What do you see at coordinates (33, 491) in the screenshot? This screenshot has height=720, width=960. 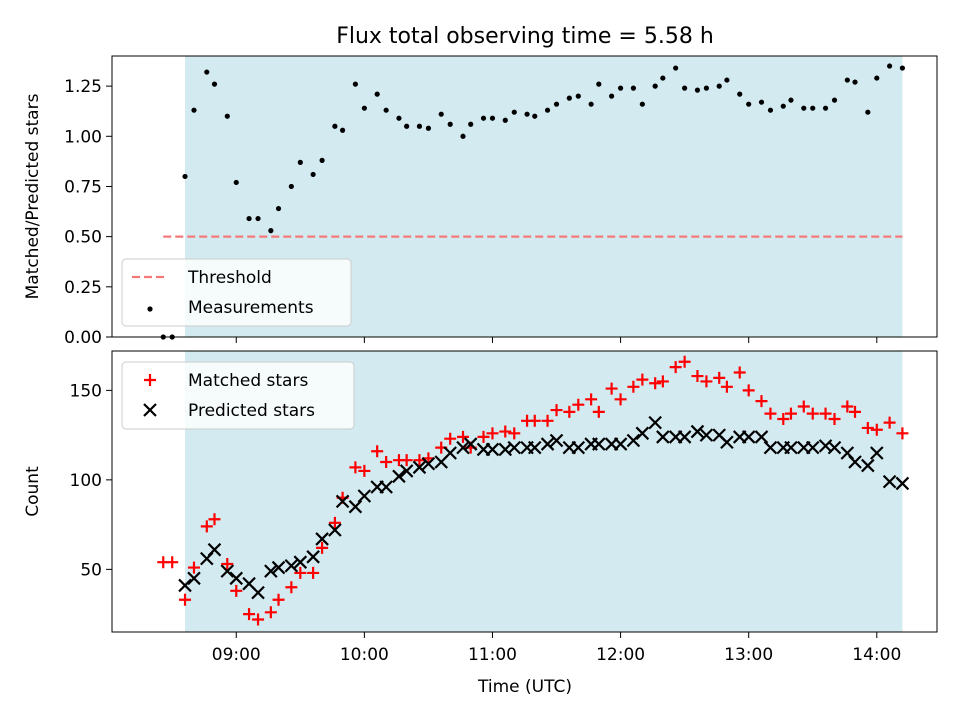 I see `bottom-y-axis-label: Count` at bounding box center [33, 491].